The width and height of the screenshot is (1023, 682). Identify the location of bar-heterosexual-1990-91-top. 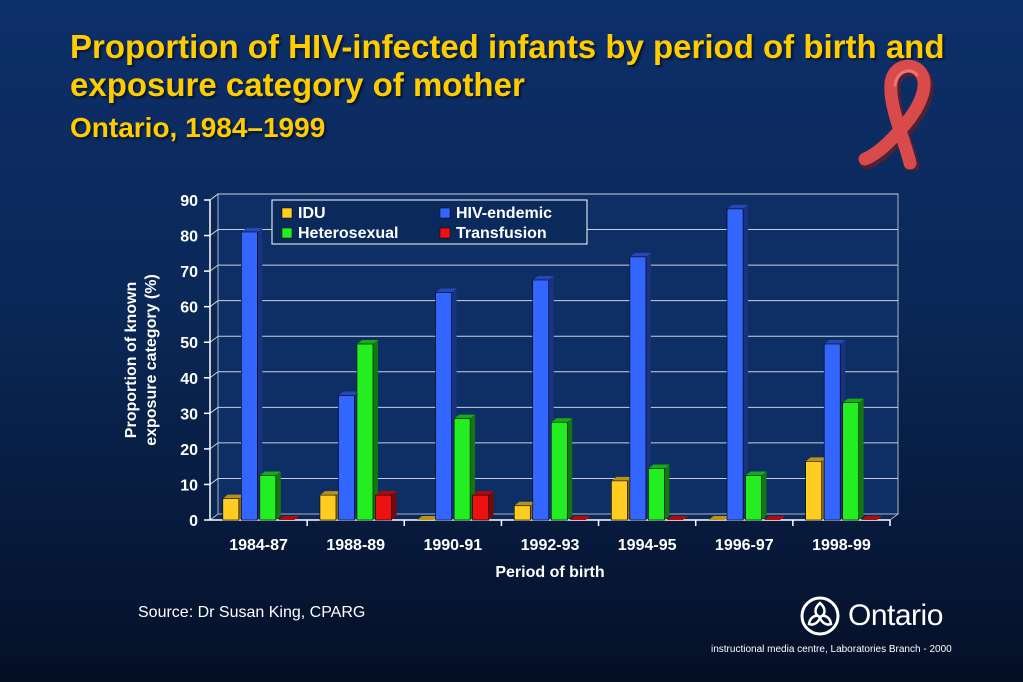
(465, 416).